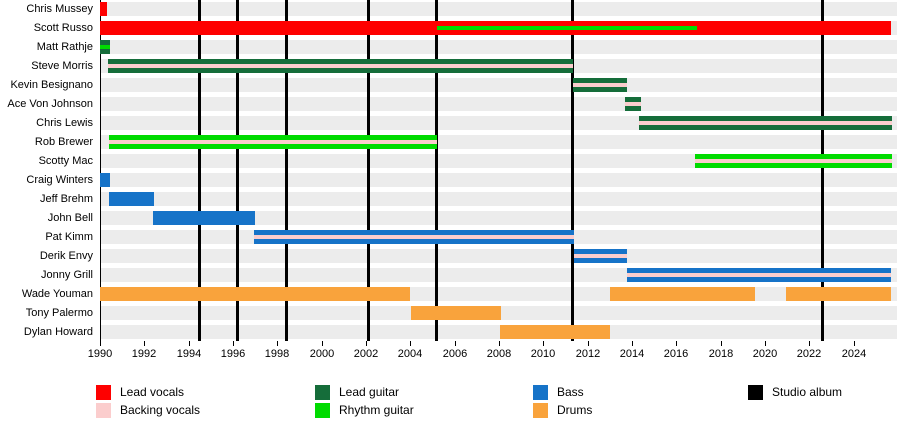 Image resolution: width=900 pixels, height=430 pixels. What do you see at coordinates (160, 410) in the screenshot?
I see `legend-label: Backing vocals` at bounding box center [160, 410].